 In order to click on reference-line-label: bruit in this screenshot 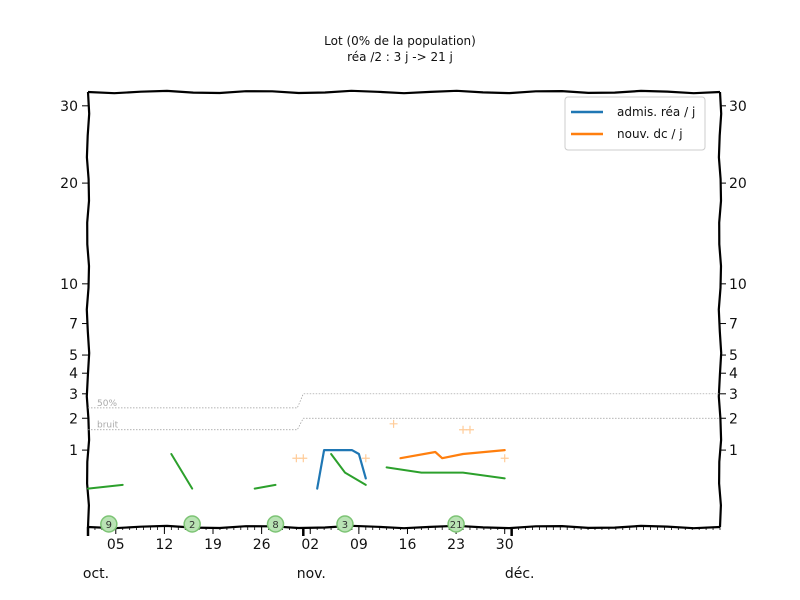, I will do `click(108, 426)`.